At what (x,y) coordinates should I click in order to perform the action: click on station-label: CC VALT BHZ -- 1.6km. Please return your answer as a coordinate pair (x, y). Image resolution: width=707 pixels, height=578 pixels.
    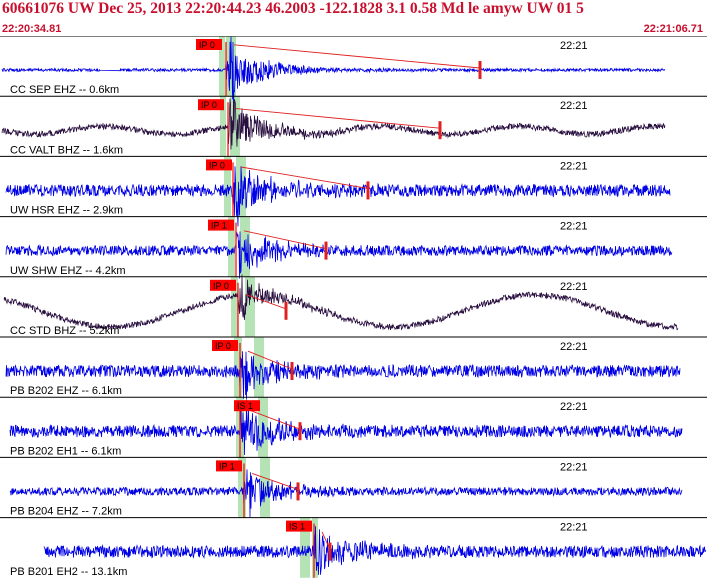
    Looking at the image, I should click on (66, 150).